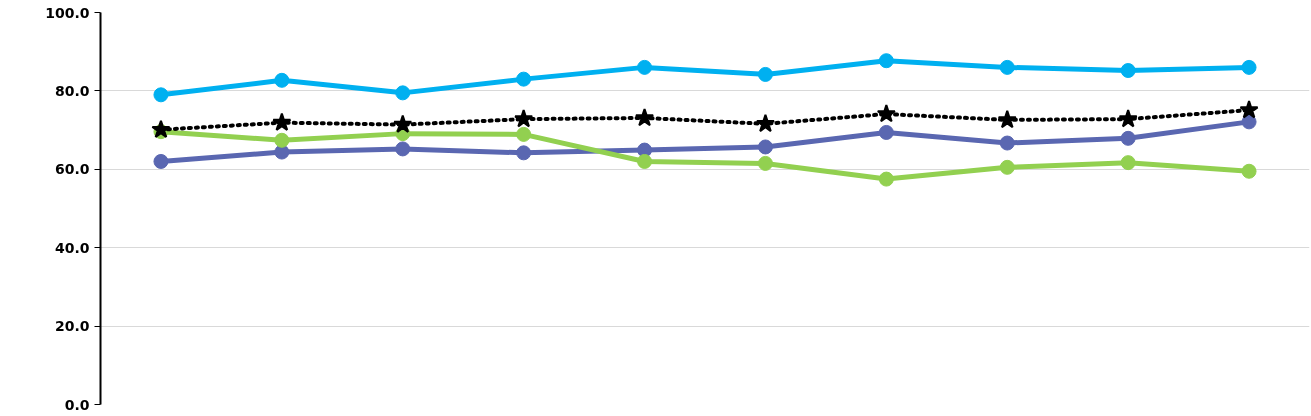 The image size is (1311, 416). I want to click on y-tick-label: 20.0, so click(72, 326).